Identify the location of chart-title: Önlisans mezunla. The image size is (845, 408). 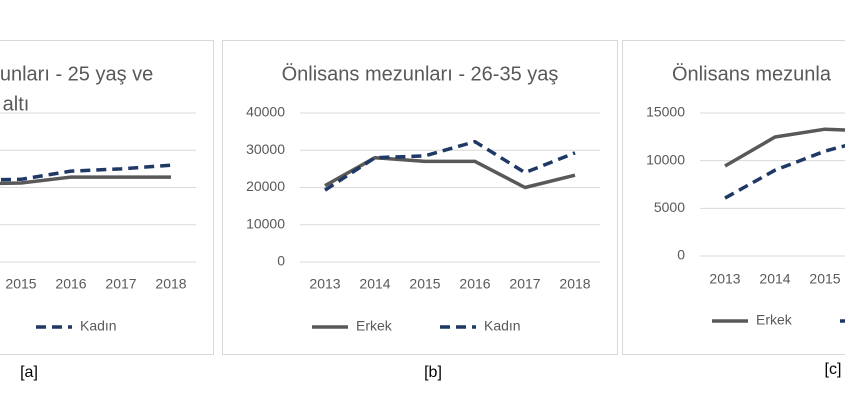
(752, 74).